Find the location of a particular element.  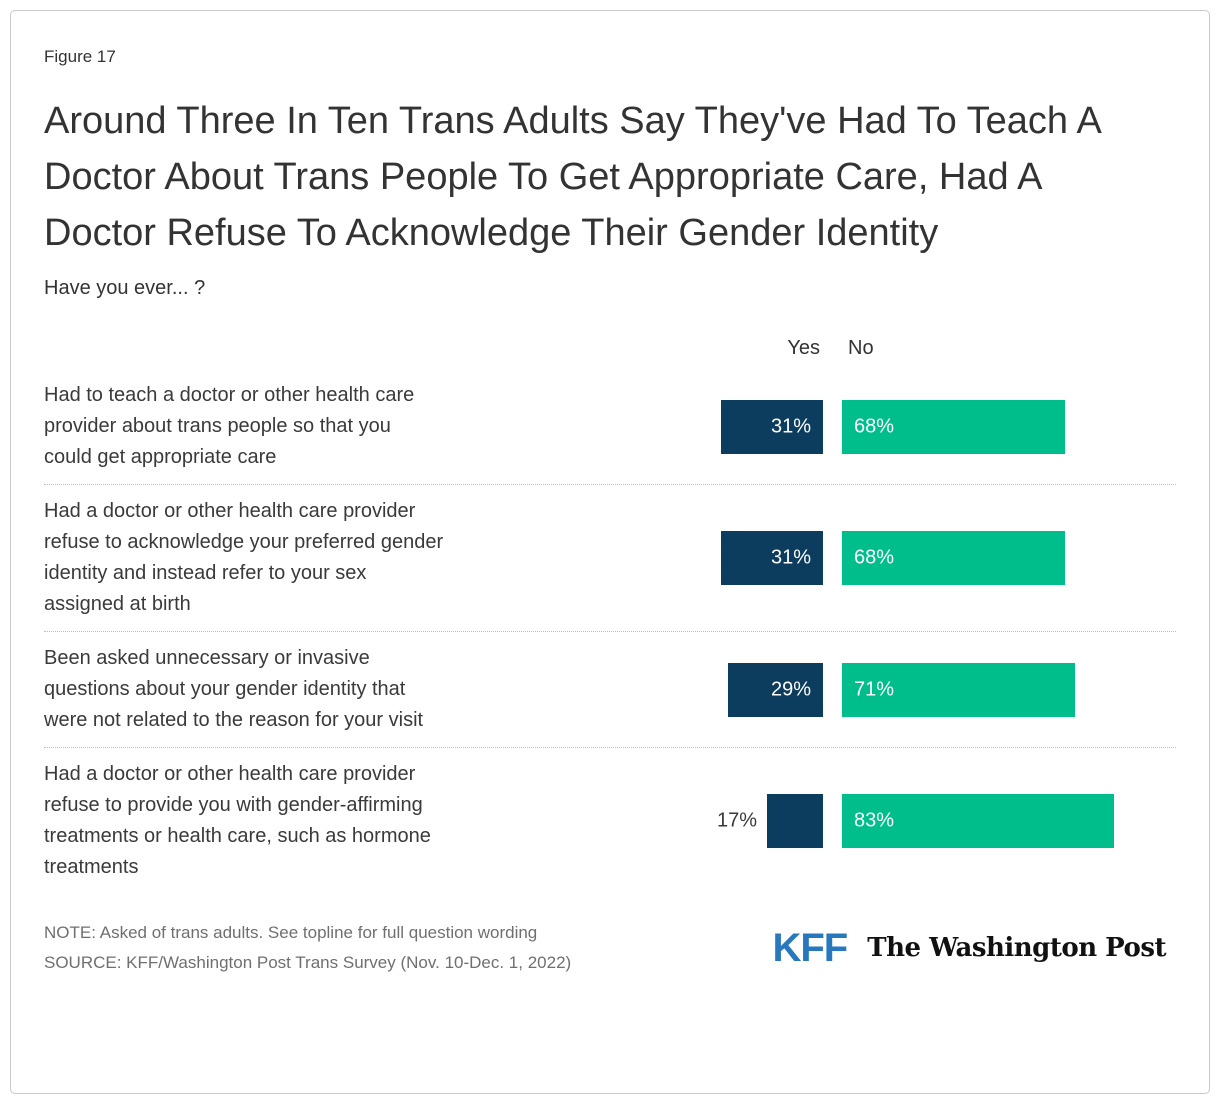

bar-zone: 29% 71% is located at coordinates (850, 689).